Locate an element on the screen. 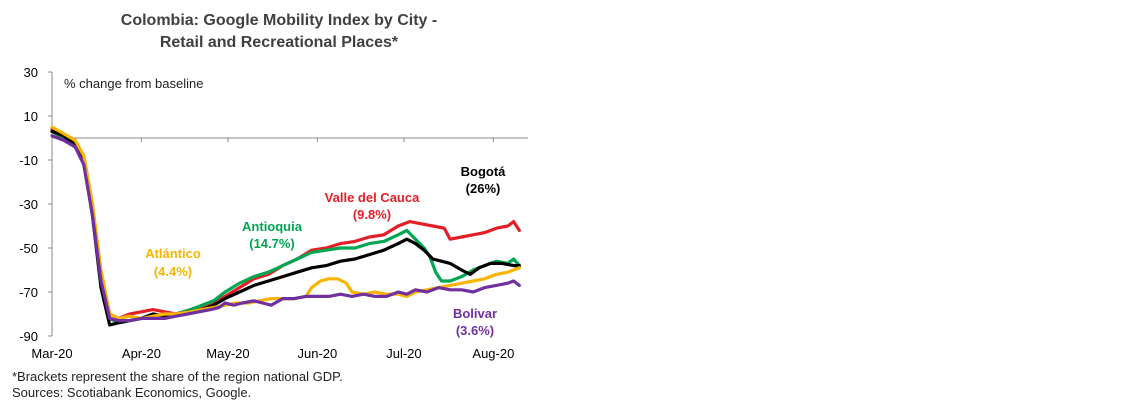  annotation-bolivar-name: Bolivar is located at coordinates (475, 313).